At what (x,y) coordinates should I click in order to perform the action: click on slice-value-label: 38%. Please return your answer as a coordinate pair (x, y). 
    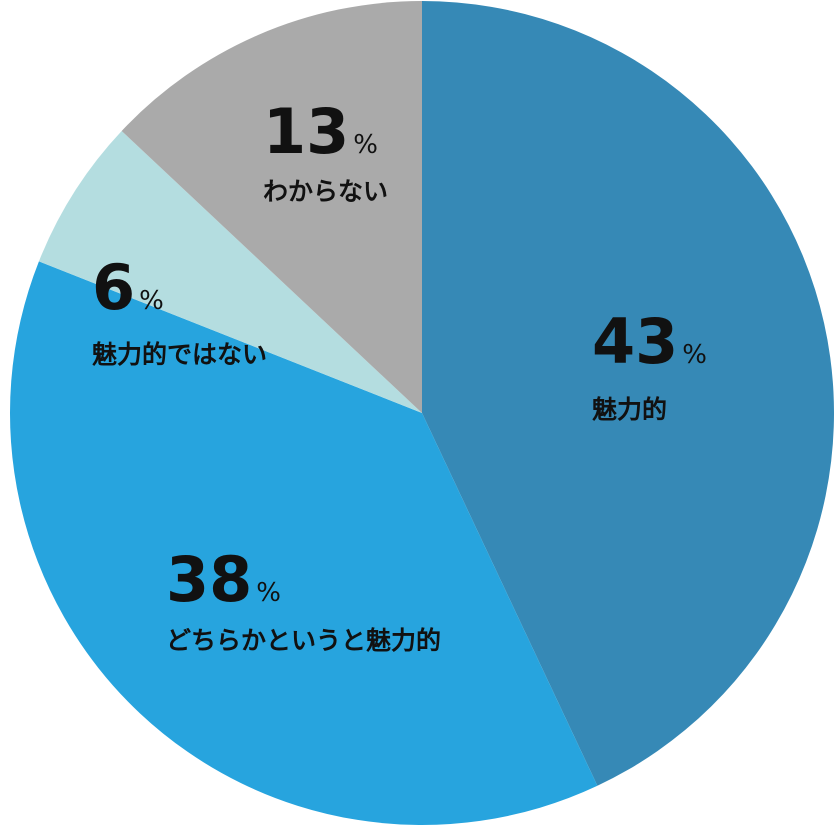
    Looking at the image, I should click on (223, 579).